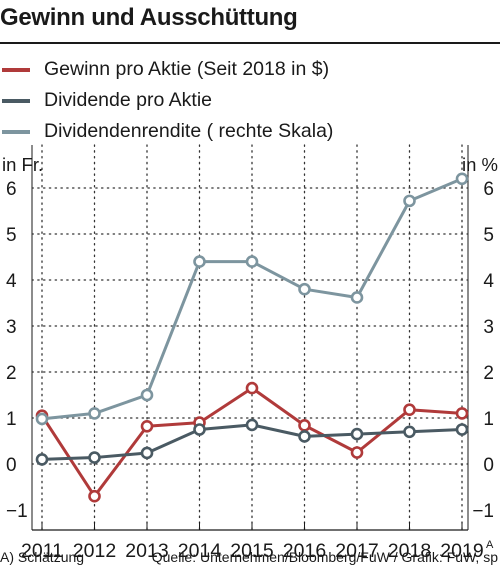 The height and width of the screenshot is (573, 500). I want to click on y-tick-label-left: 4, so click(11, 281).